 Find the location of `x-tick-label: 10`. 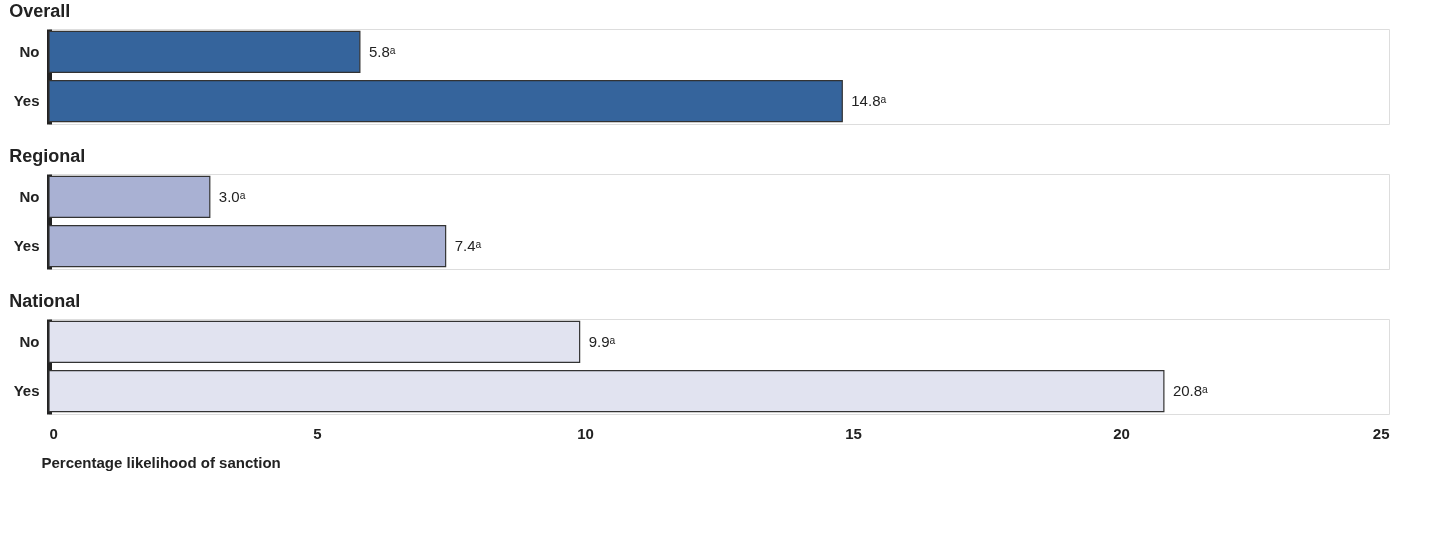

x-tick-label: 10 is located at coordinates (585, 433).